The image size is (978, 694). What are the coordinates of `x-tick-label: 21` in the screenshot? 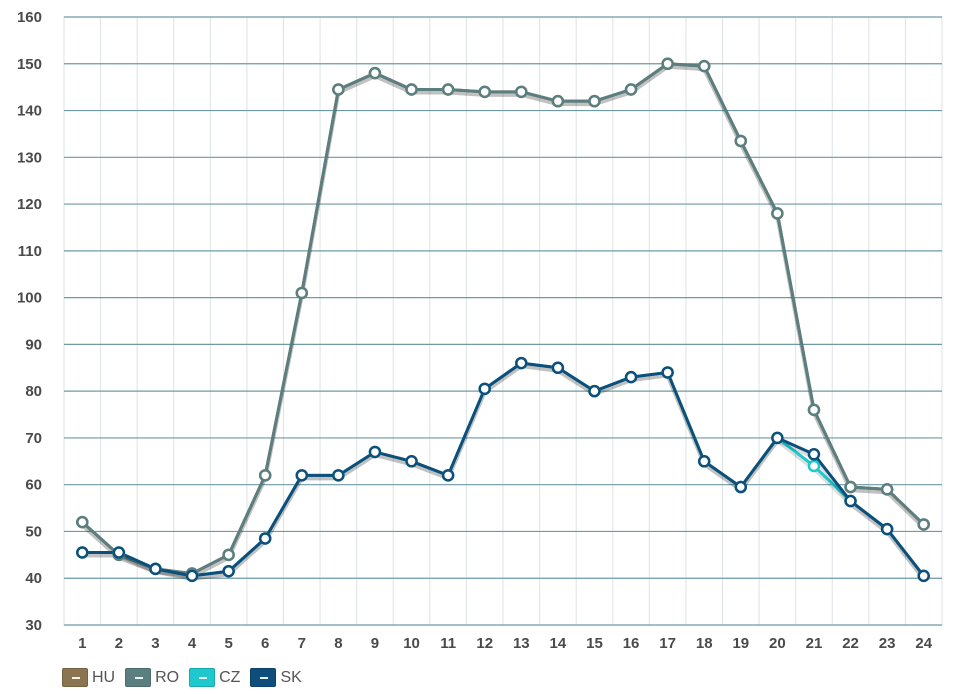 It's located at (814, 643).